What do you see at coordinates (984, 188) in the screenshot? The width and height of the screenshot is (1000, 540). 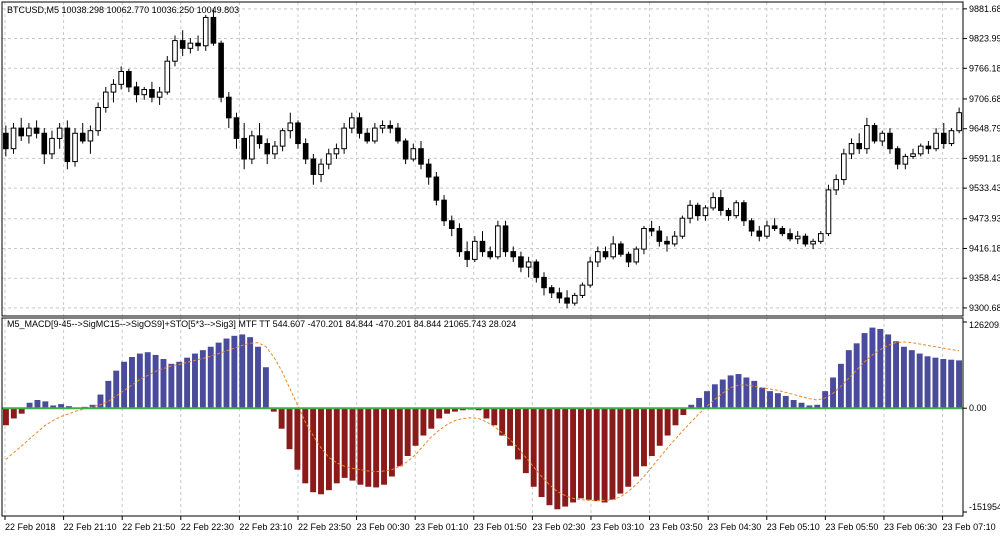 I see `price-tick-label: 9533.430` at bounding box center [984, 188].